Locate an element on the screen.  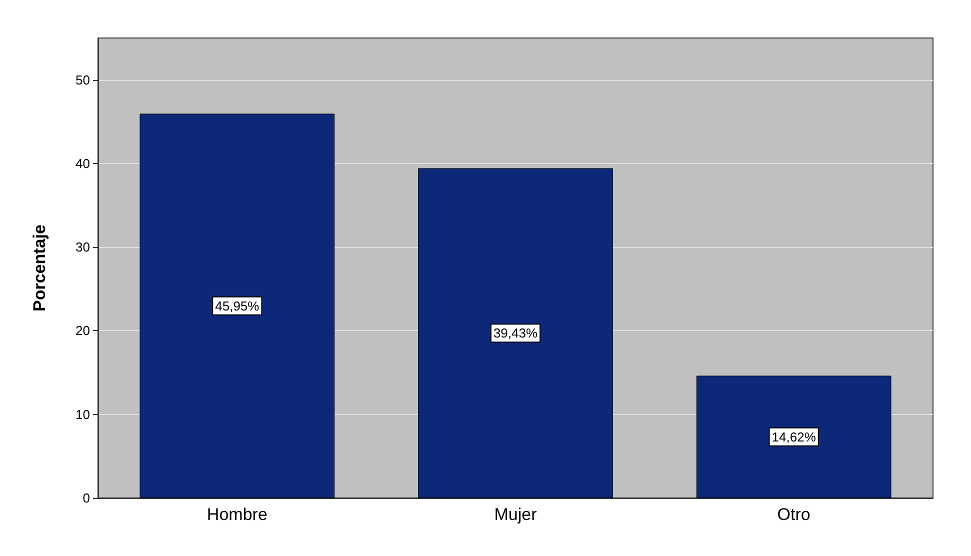
data-label: 39,43% is located at coordinates (515, 333).